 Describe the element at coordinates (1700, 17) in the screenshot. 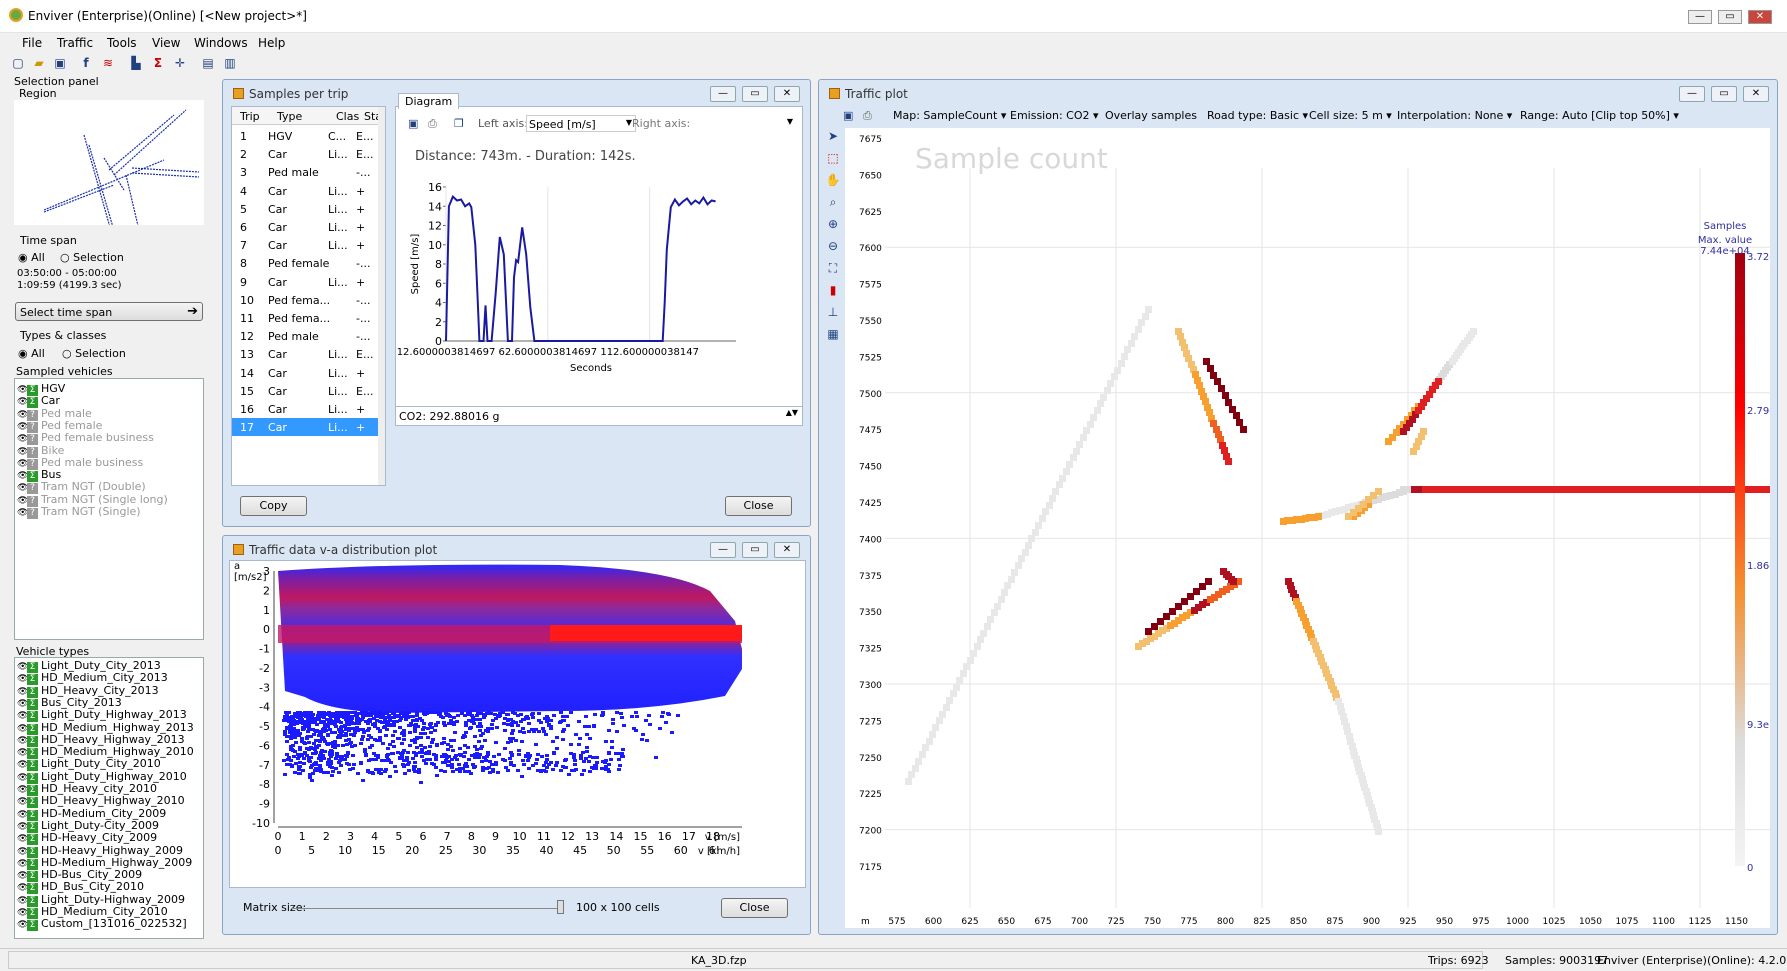

I see `minimize-icon: —` at that location.